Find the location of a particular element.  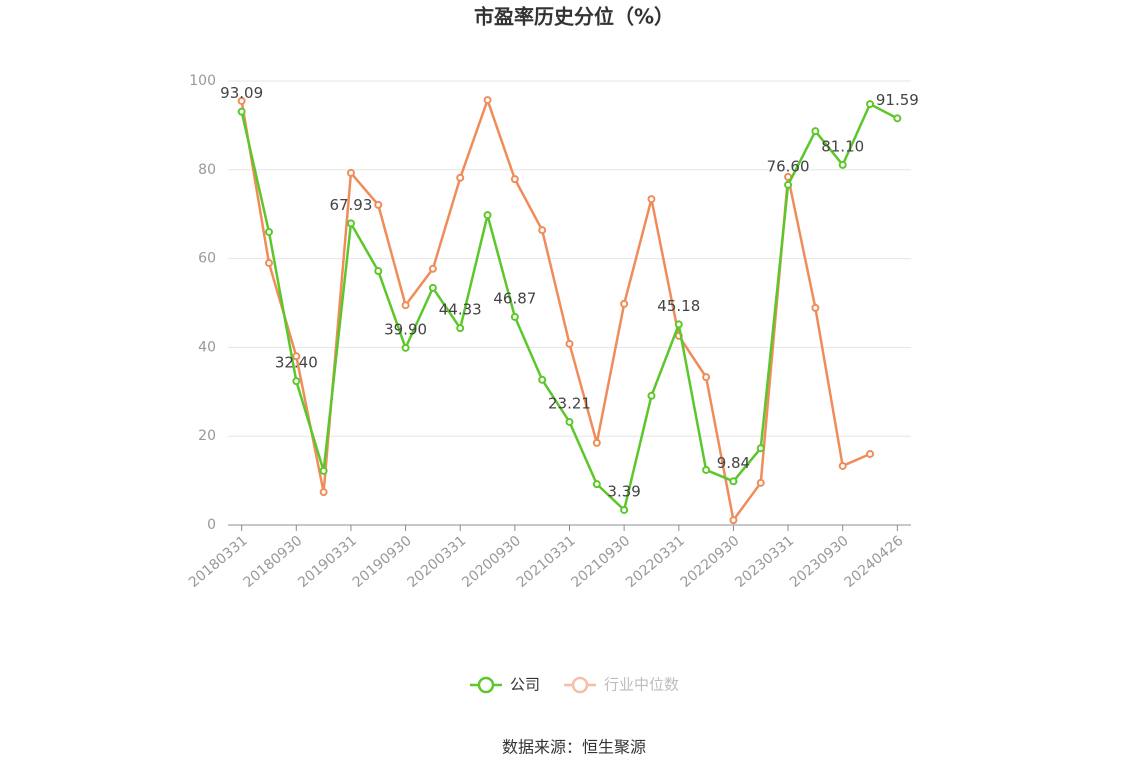

x-tick-label: 20210930 is located at coordinates (600, 562).